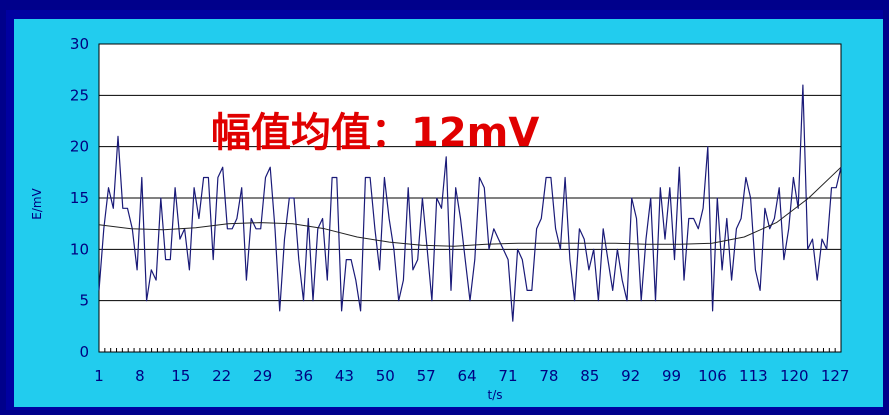 Image resolution: width=889 pixels, height=415 pixels. What do you see at coordinates (344, 376) in the screenshot?
I see `x-tick-label: 43` at bounding box center [344, 376].